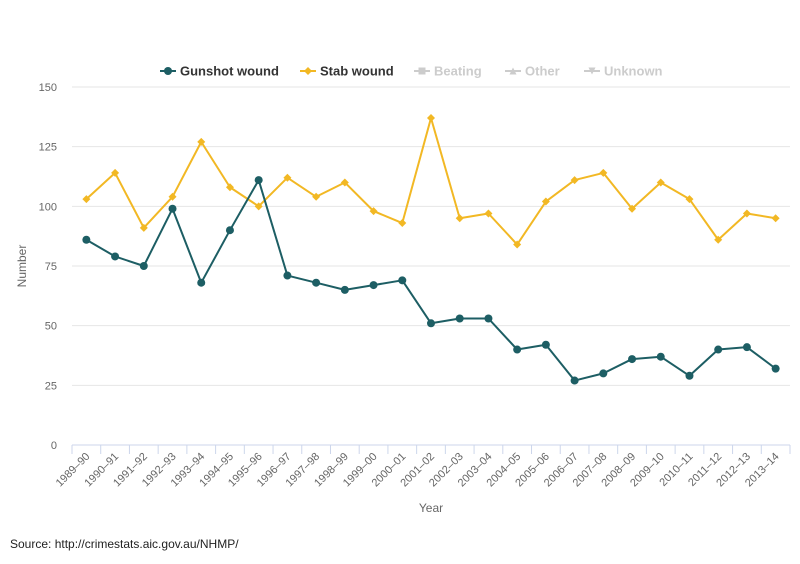 This screenshot has height=564, width=800. What do you see at coordinates (51, 386) in the screenshot?
I see `y-tick-label: 25` at bounding box center [51, 386].